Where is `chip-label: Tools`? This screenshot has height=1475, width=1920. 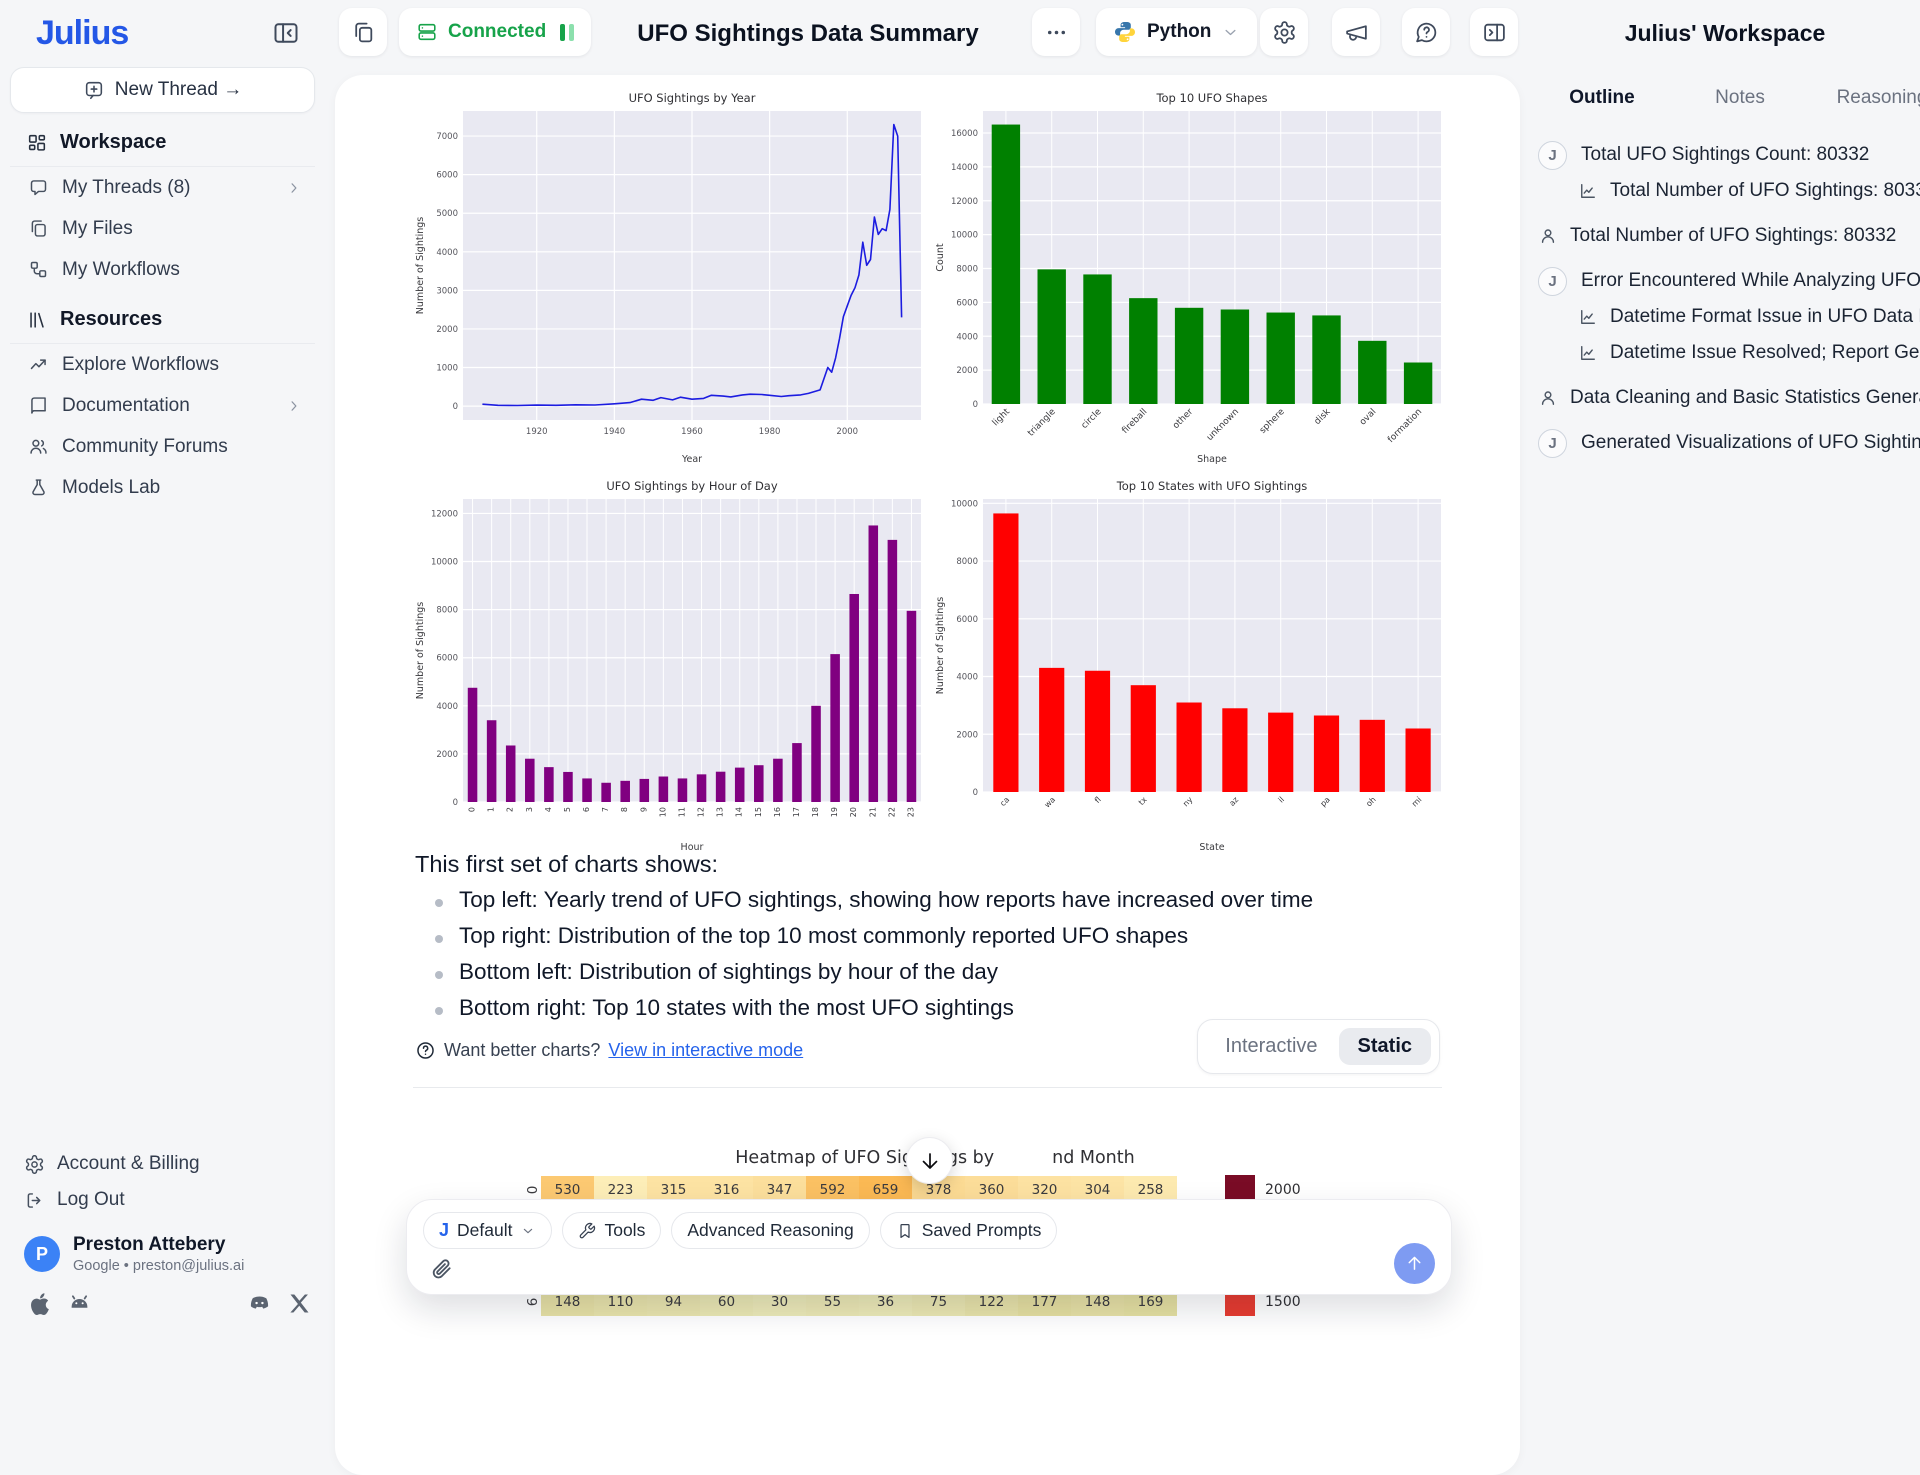
chip-label: Tools is located at coordinates (625, 1230).